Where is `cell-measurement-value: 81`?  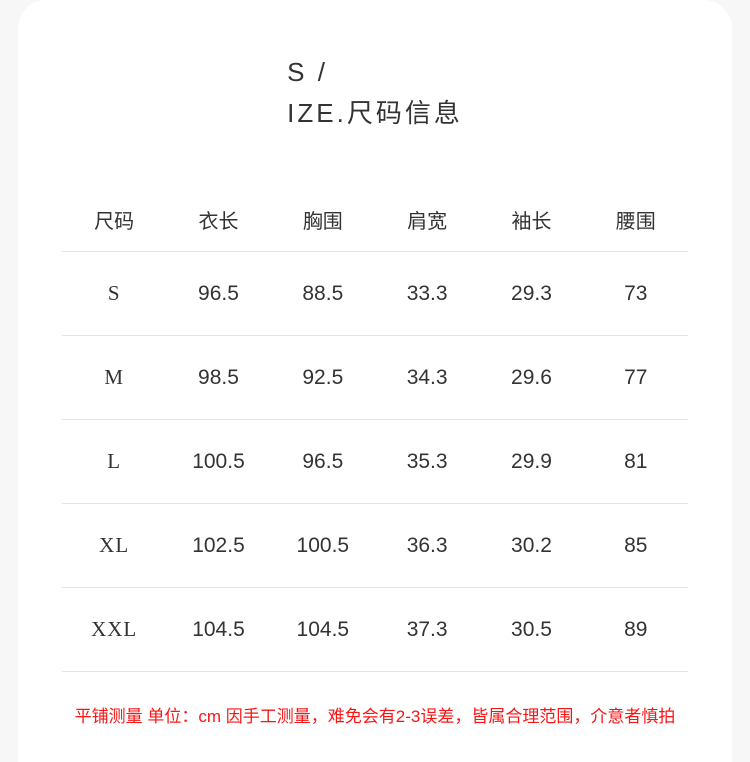
cell-measurement-value: 81 is located at coordinates (636, 461).